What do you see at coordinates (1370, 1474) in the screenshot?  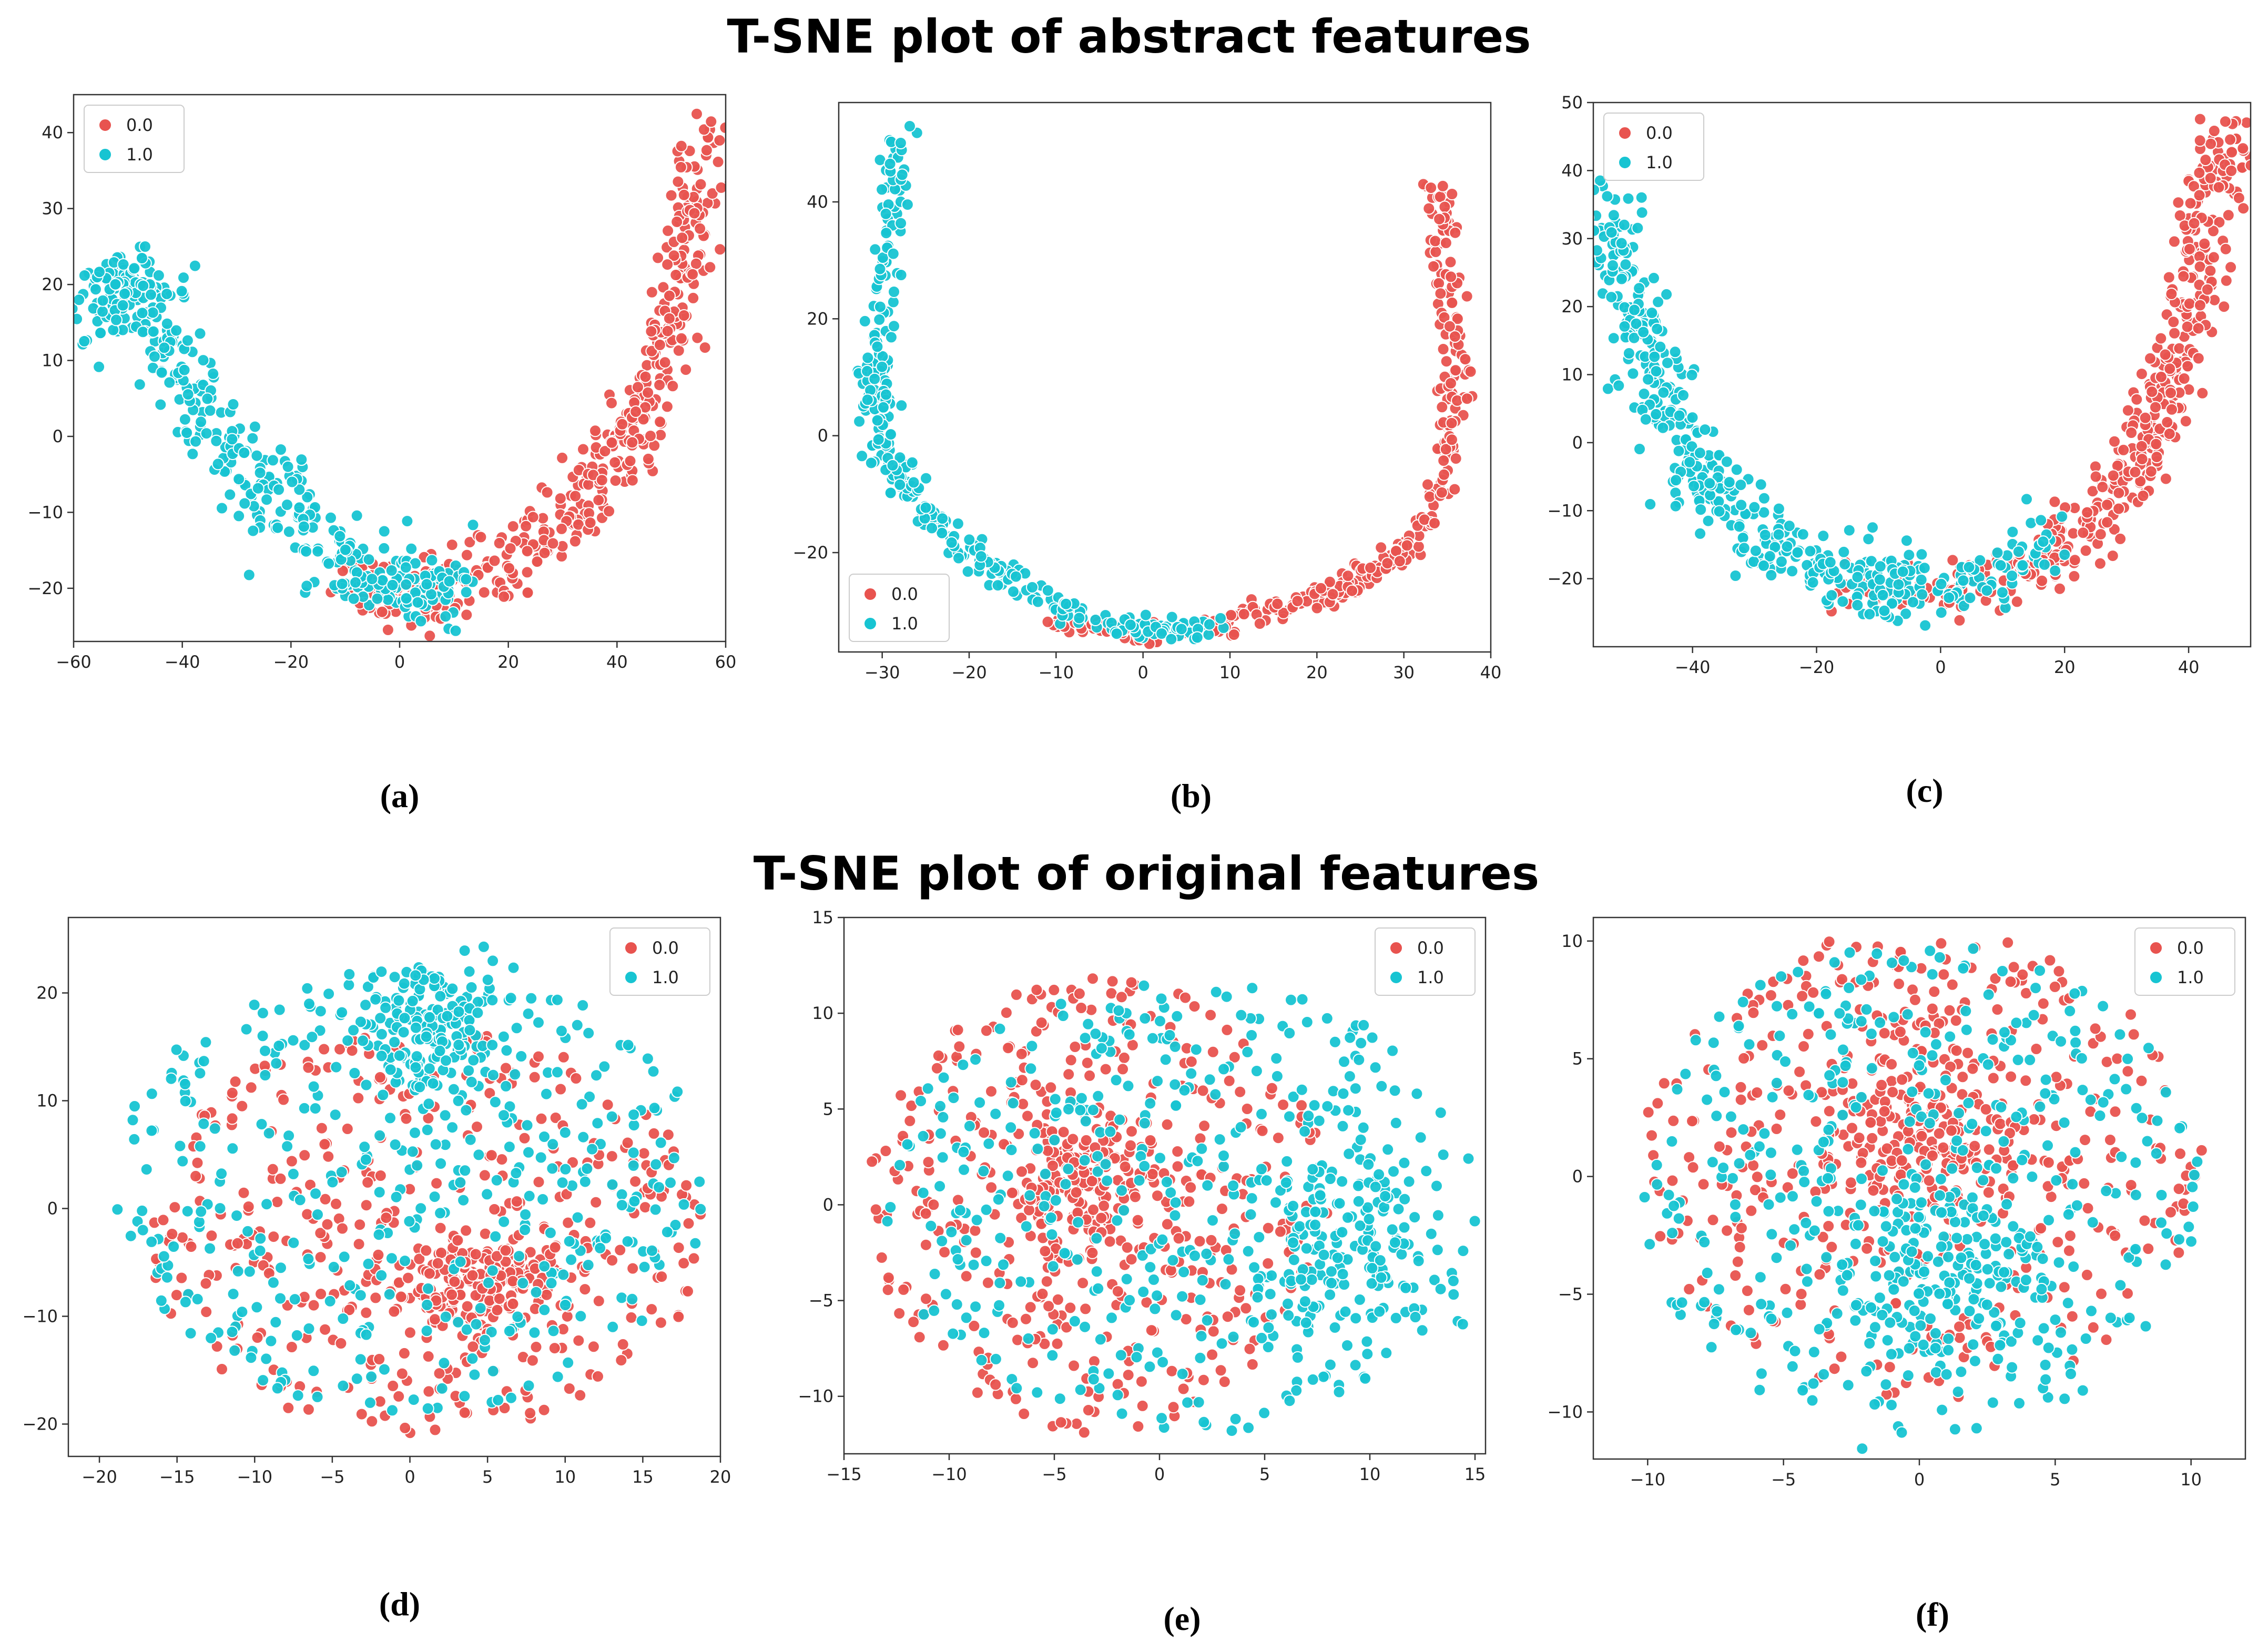 I see `x-tick-label: 10` at bounding box center [1370, 1474].